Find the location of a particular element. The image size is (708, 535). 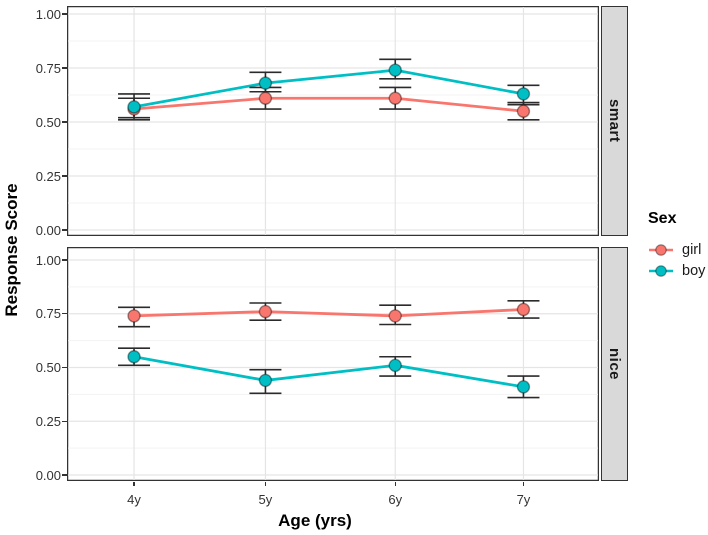

legend-key-boy-icon is located at coordinates (661, 271).